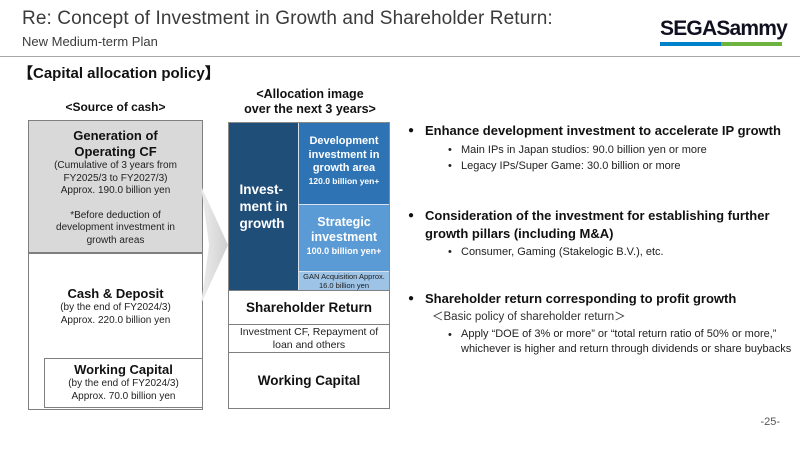  What do you see at coordinates (309, 380) in the screenshot?
I see `working-capital-allocation-box: Working Capital` at bounding box center [309, 380].